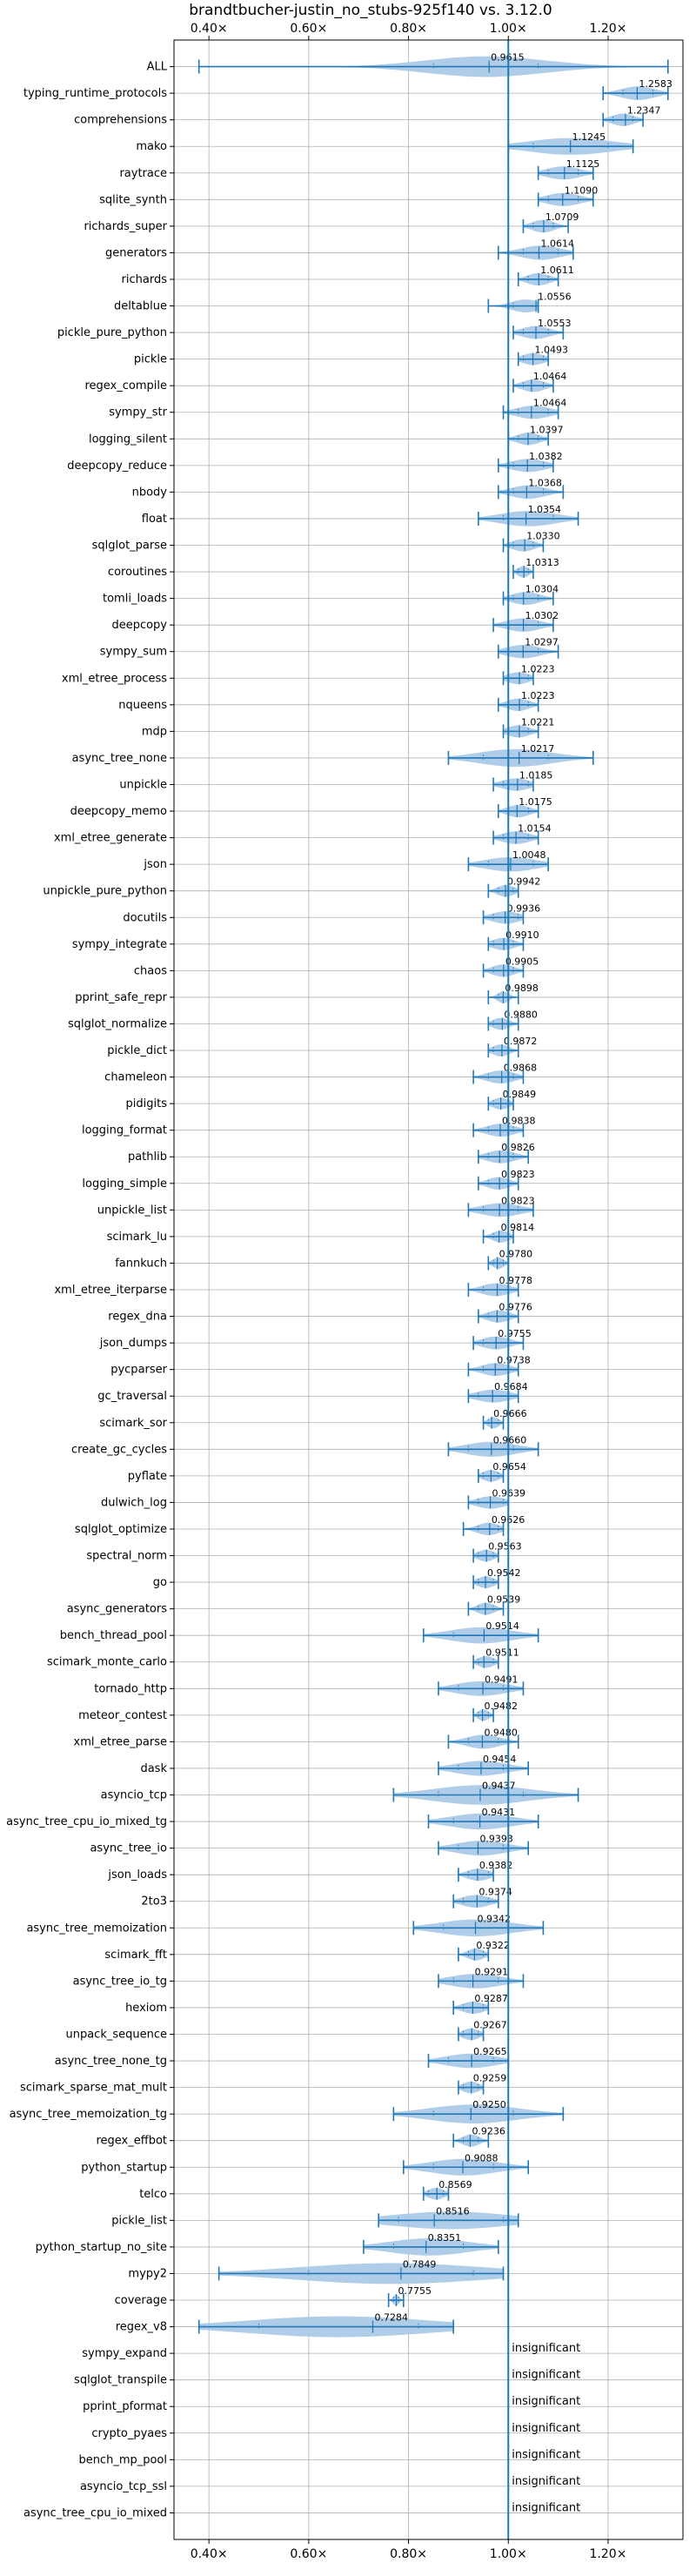 This screenshot has height=2576, width=696. Describe the element at coordinates (557, 244) in the screenshot. I see `value-label: 1.0614` at that location.